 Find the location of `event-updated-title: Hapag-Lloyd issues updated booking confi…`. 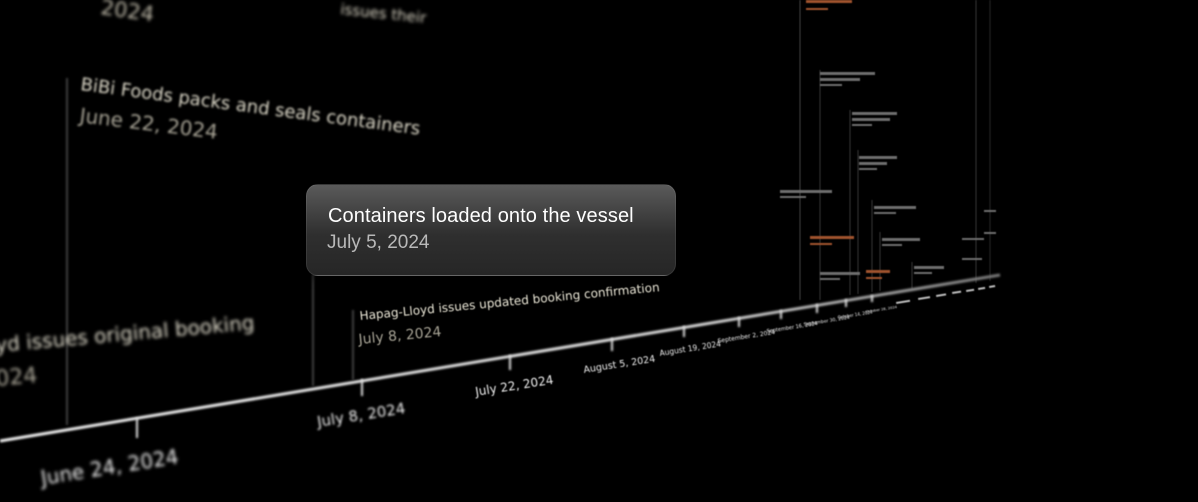

event-updated-title: Hapag-Lloyd issues updated booking confi… is located at coordinates (509, 301).